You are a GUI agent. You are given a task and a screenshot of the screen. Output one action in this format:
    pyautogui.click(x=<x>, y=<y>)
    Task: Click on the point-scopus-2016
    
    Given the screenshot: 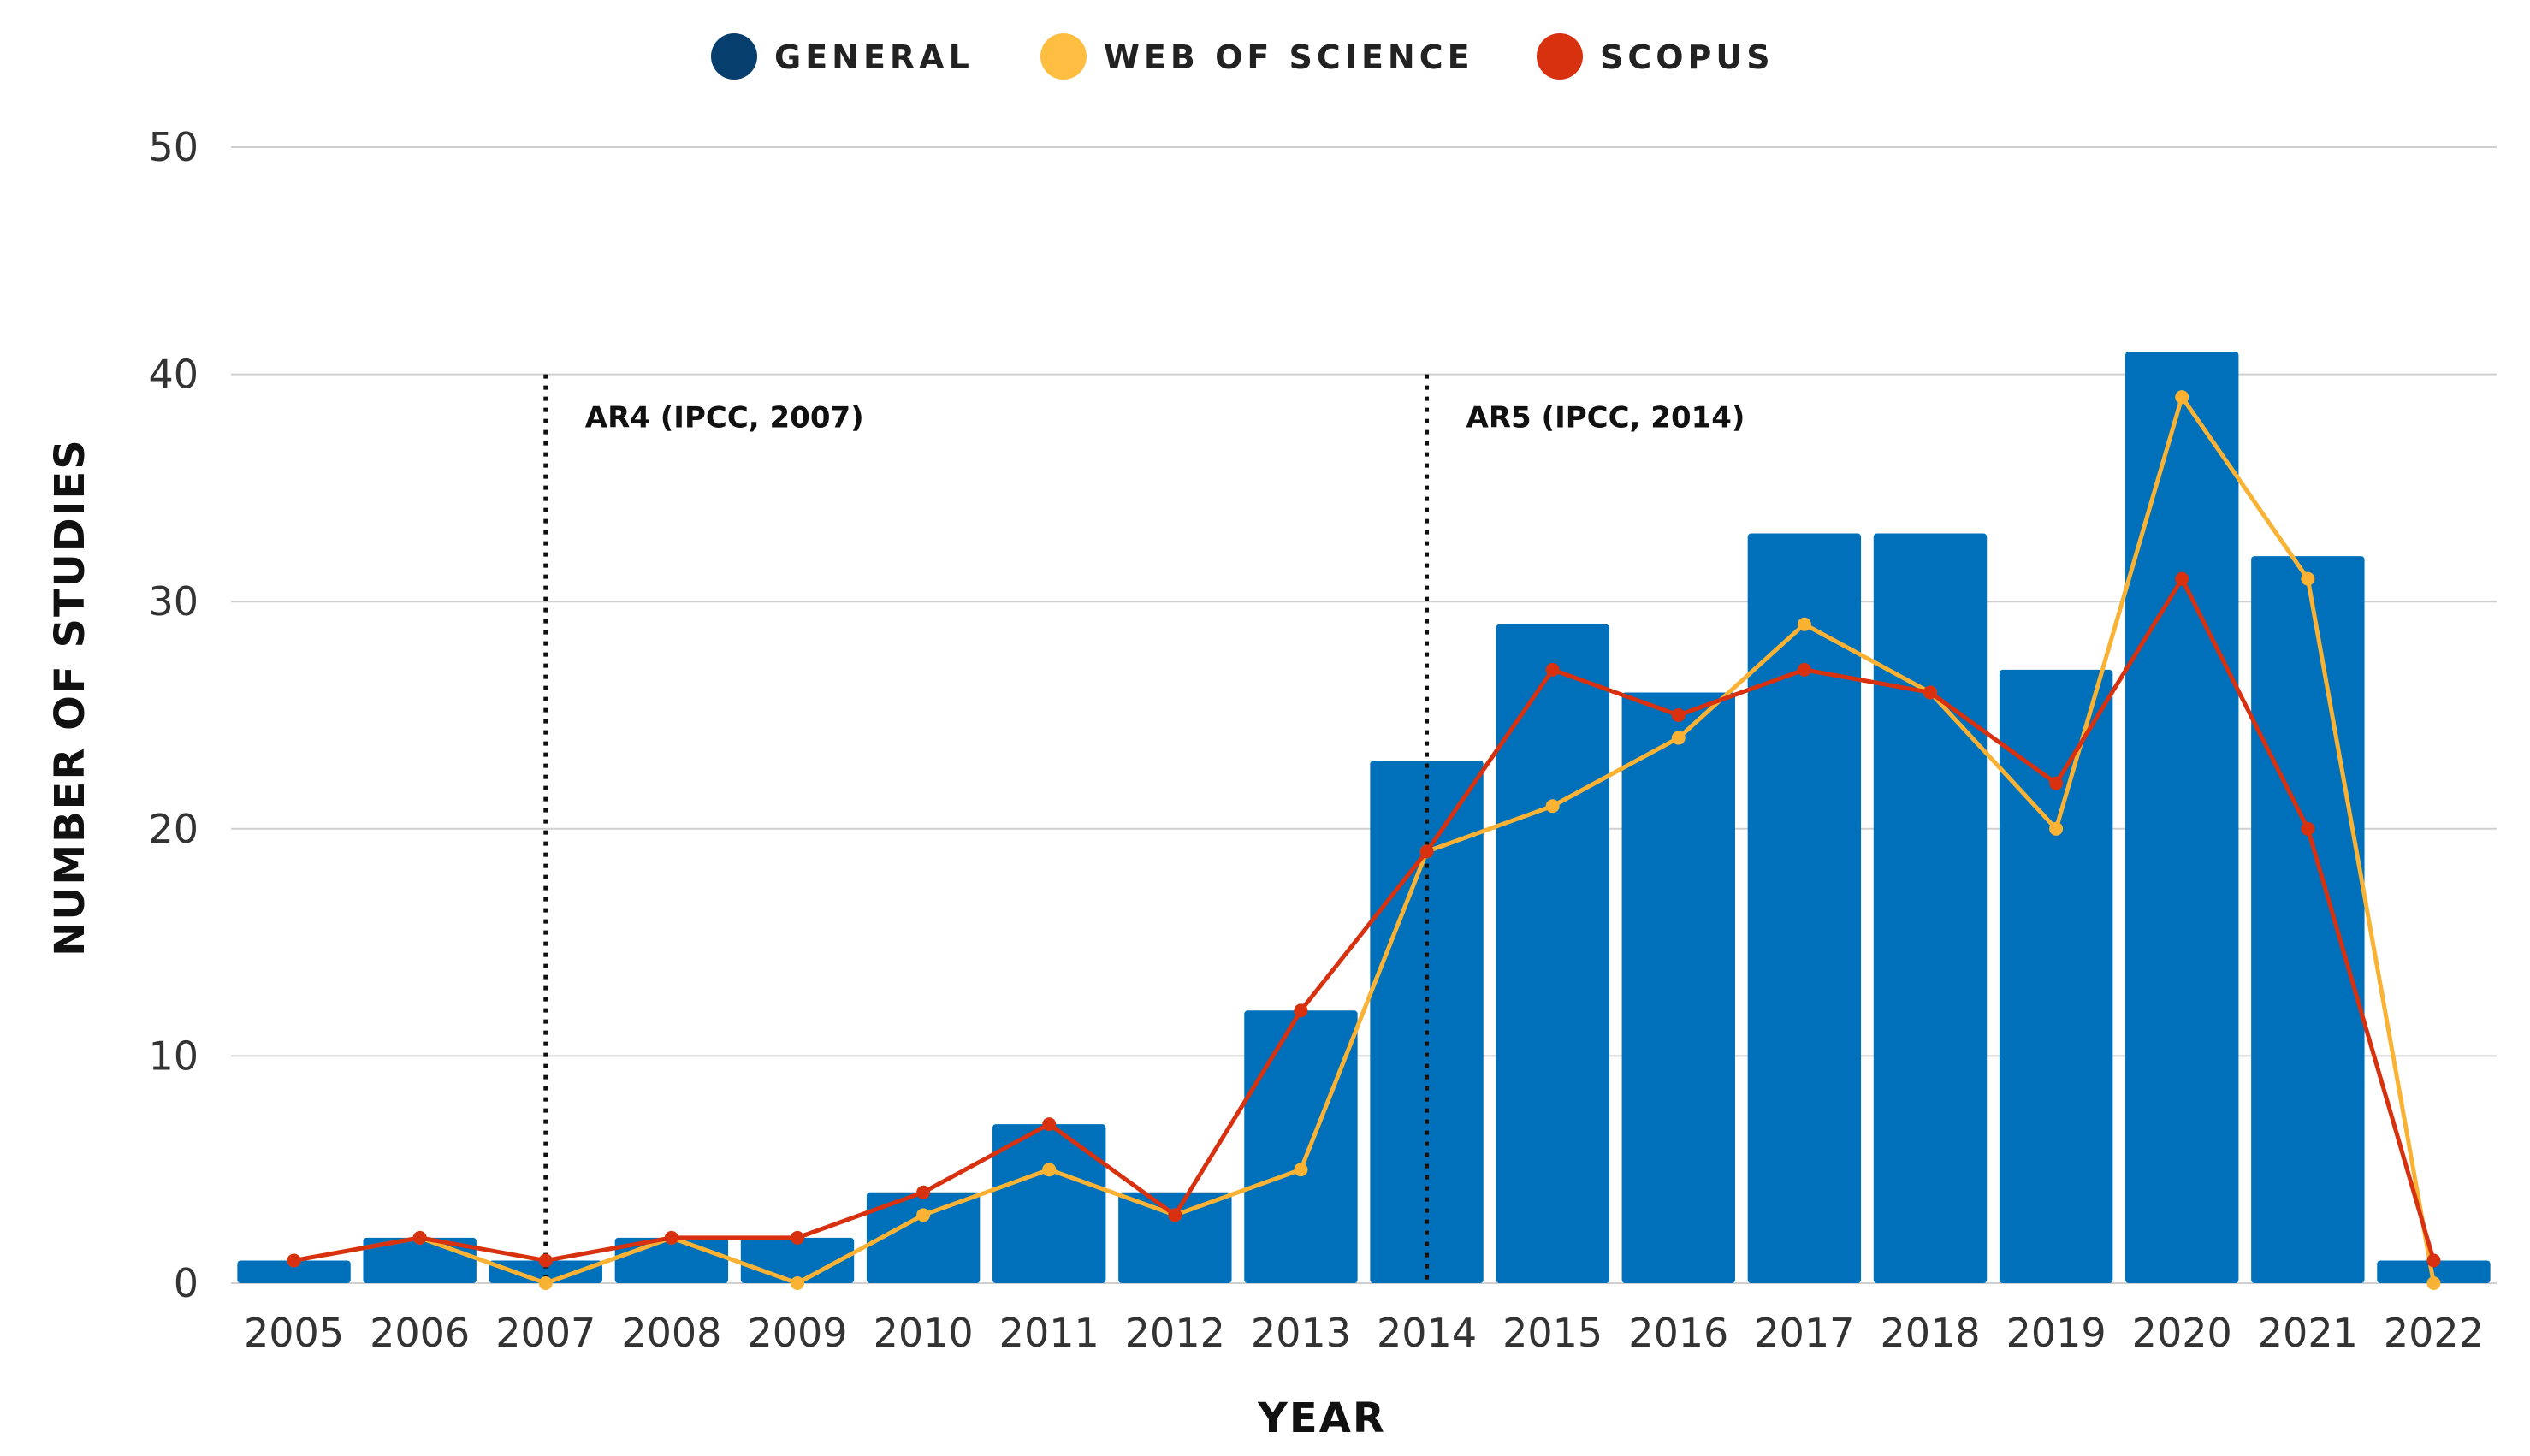 What is the action you would take?
    pyautogui.click(x=1678, y=715)
    